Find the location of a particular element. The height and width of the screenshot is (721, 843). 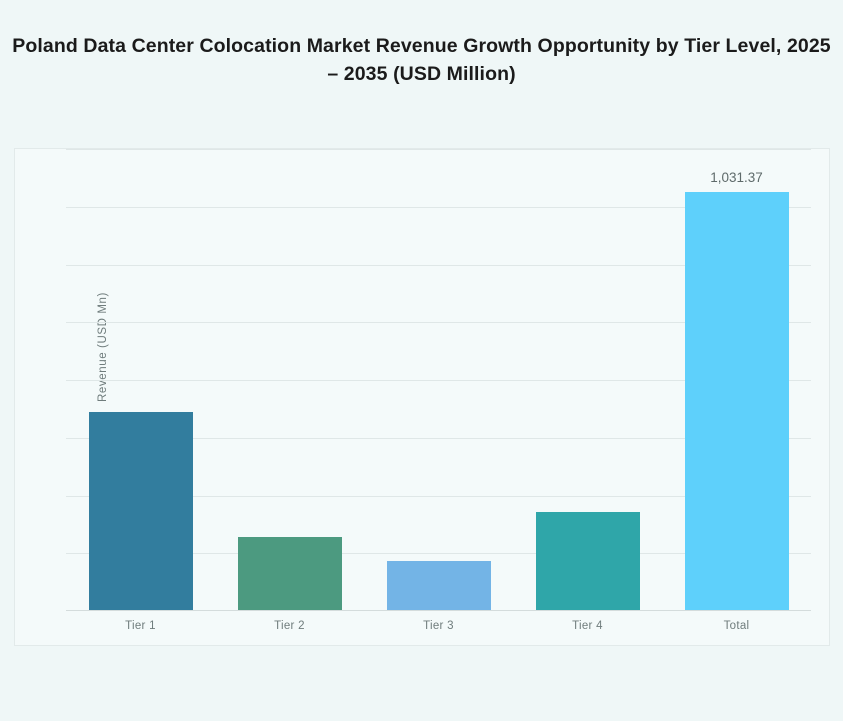

x-axis-label-tier-3: Tier 3 is located at coordinates (438, 626).